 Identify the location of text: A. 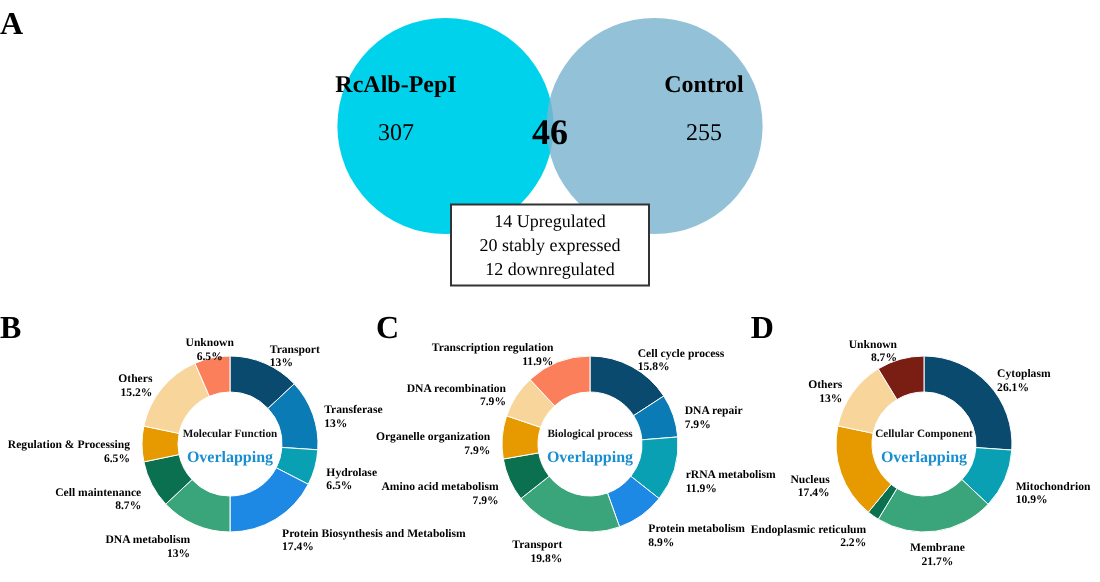
(12, 25).